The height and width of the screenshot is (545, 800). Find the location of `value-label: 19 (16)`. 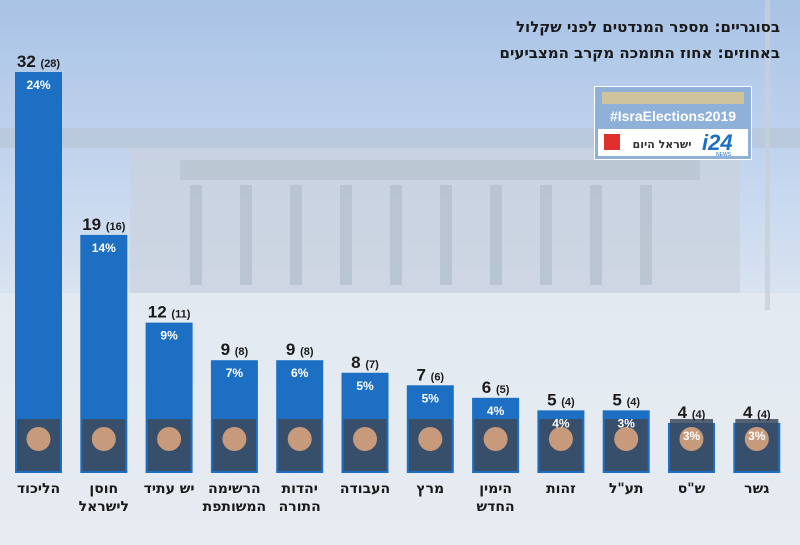

value-label: 19 (16) is located at coordinates (104, 224).